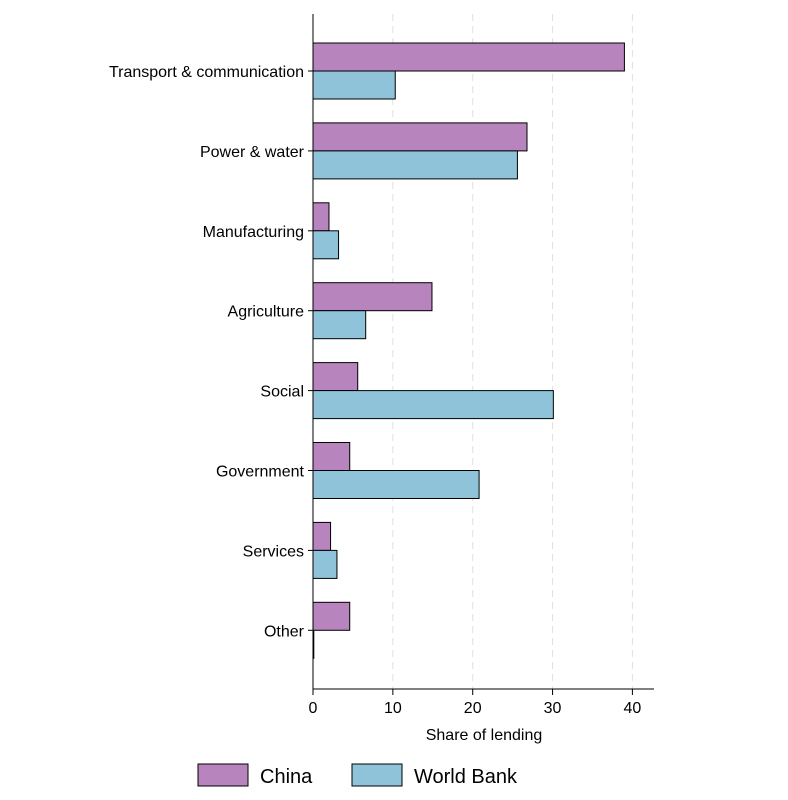  I want to click on legend: China World Bank, so click(357, 775).